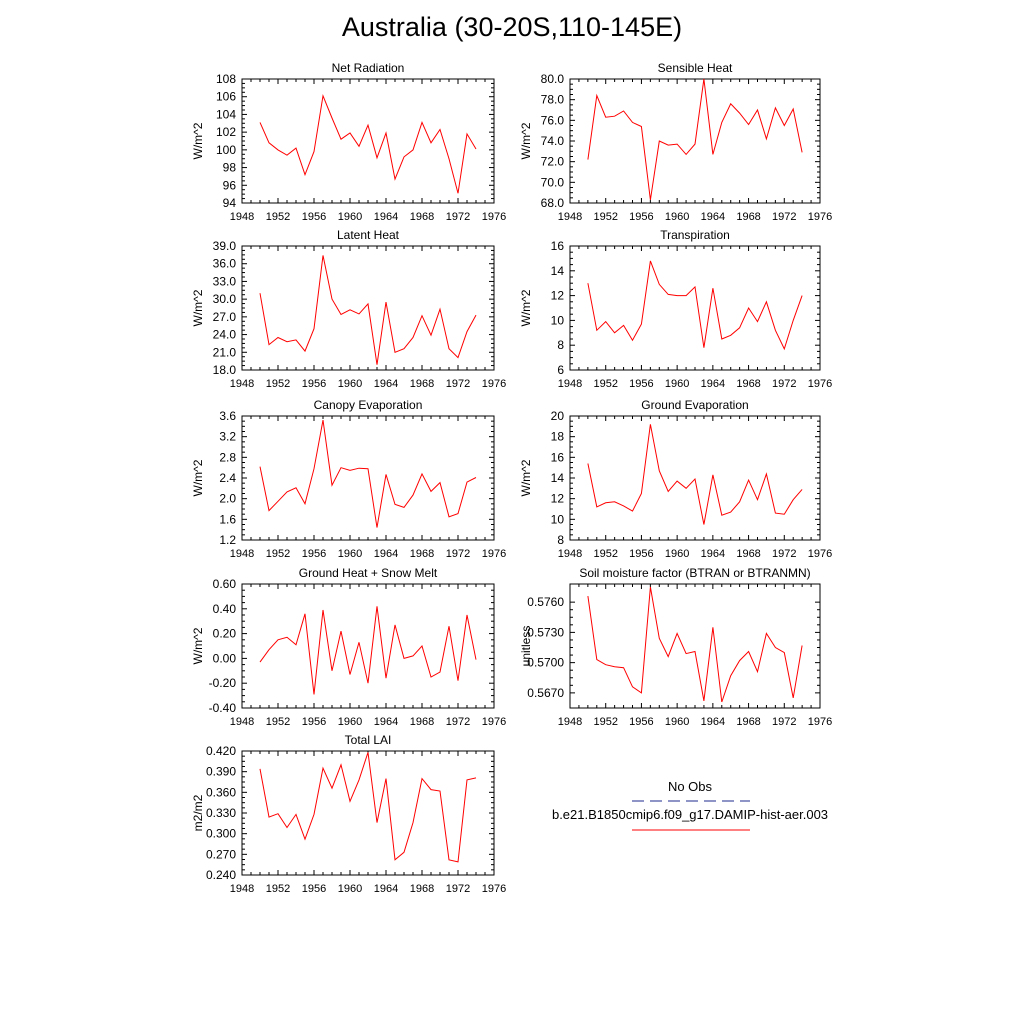  I want to click on y-tick-label: 0.5700, so click(545, 663).